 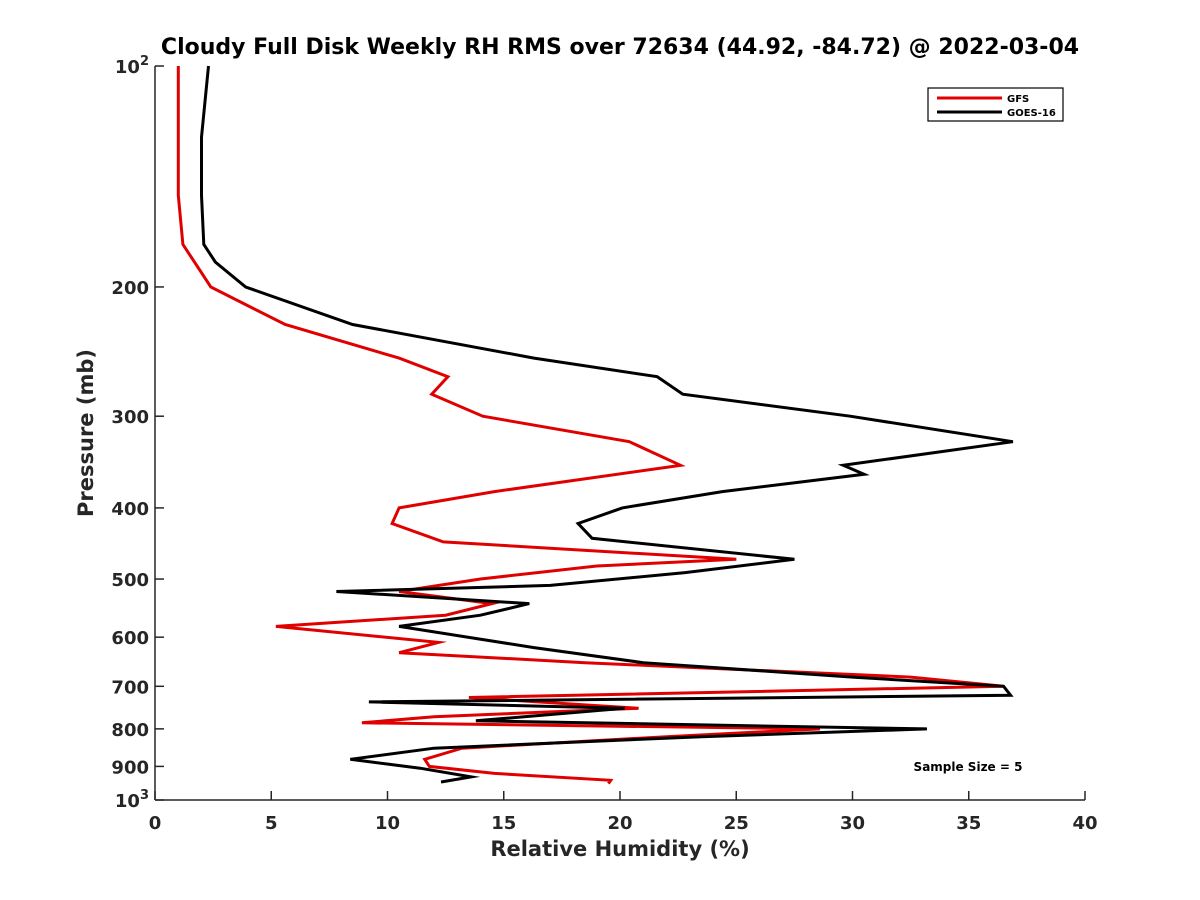 What do you see at coordinates (852, 823) in the screenshot?
I see `x-tick-label: 30` at bounding box center [852, 823].